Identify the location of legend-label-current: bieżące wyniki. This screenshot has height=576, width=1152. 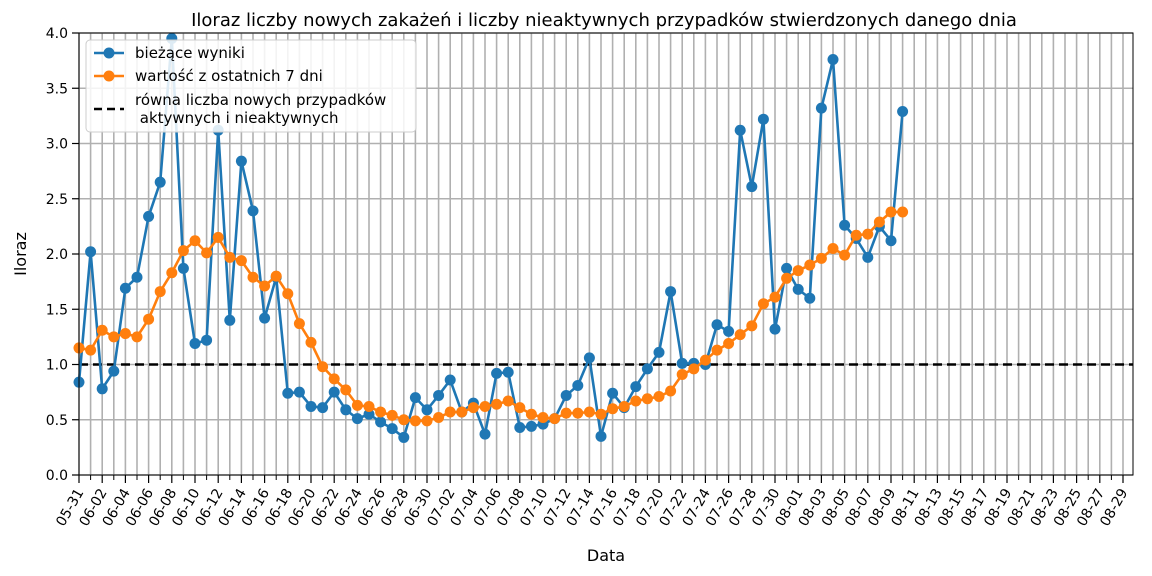
(190, 53).